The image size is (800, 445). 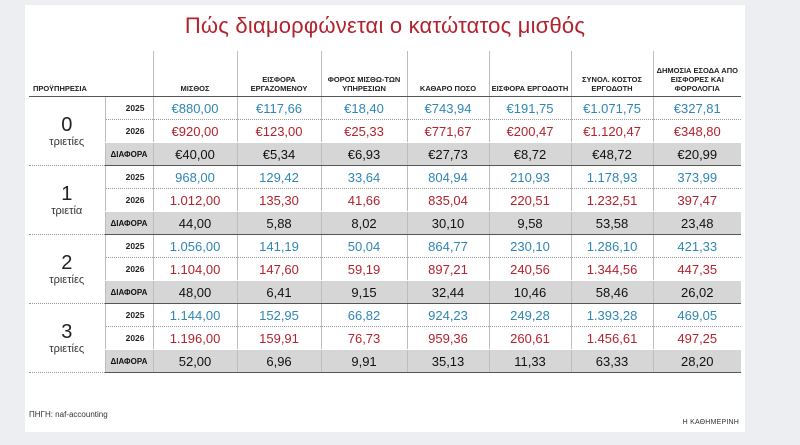 What do you see at coordinates (279, 269) in the screenshot?
I see `table-cell: 147,60` at bounding box center [279, 269].